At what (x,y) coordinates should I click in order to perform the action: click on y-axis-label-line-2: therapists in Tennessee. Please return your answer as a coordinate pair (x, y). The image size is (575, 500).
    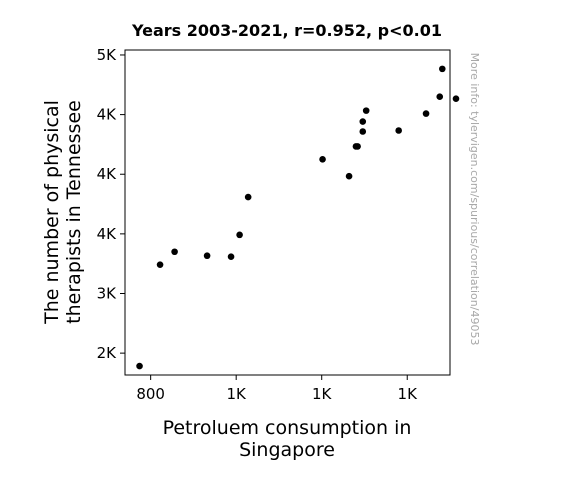
    Looking at the image, I should click on (74, 212).